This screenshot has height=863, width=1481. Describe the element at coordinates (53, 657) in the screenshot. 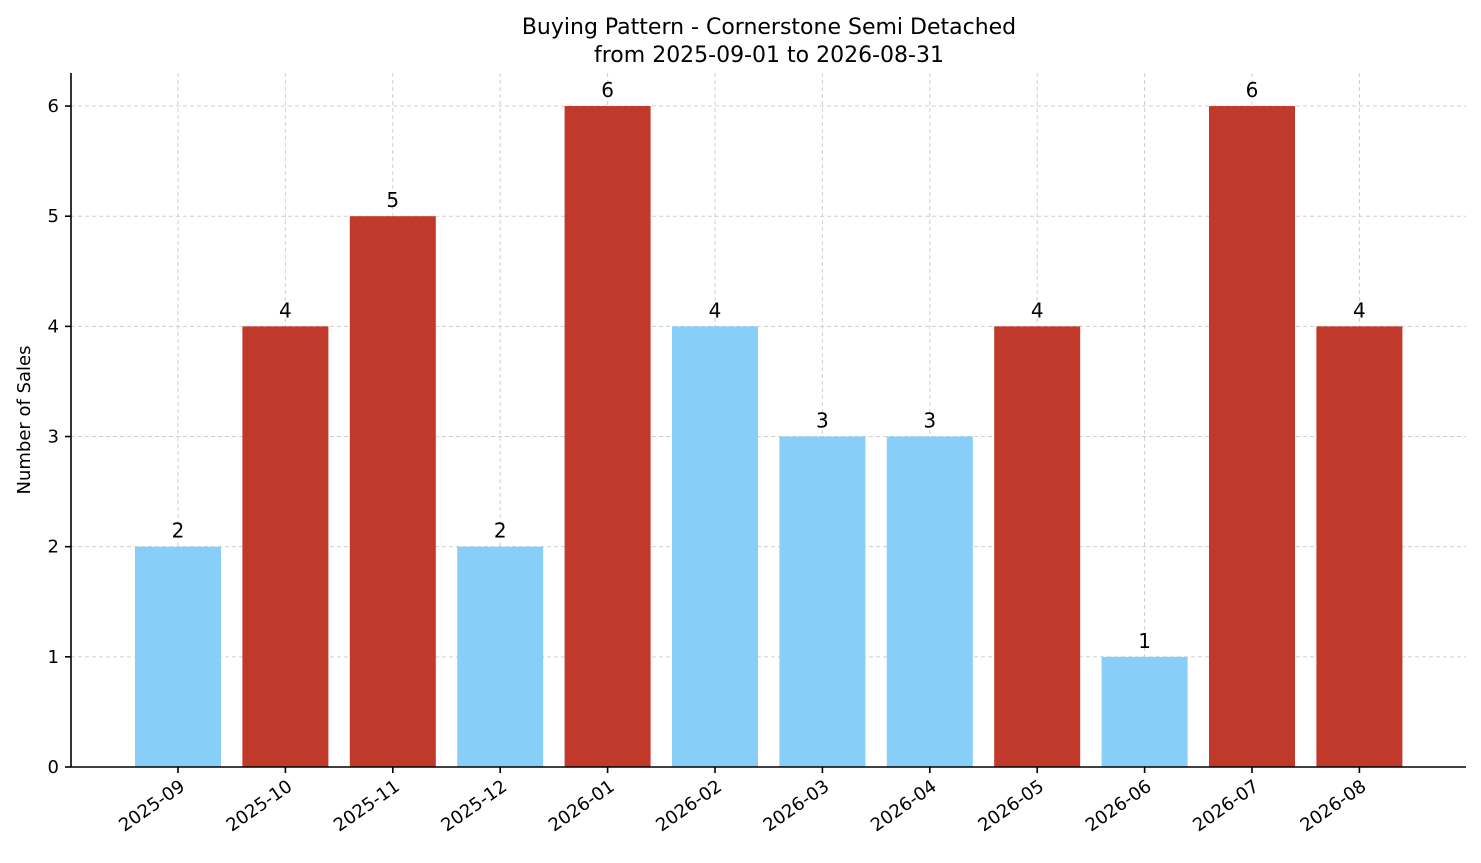

I see `y-tick-label: 1` at that location.